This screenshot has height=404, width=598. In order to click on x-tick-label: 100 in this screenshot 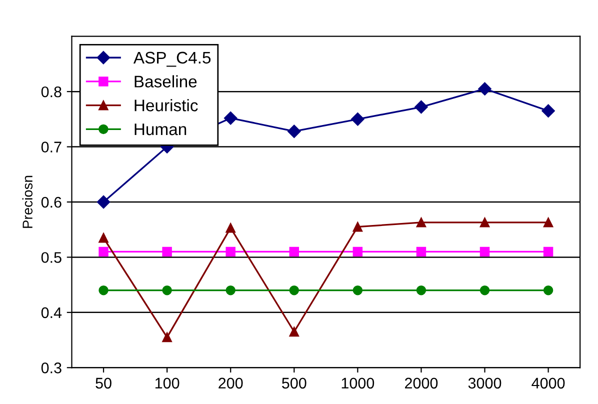, I will do `click(167, 383)`.